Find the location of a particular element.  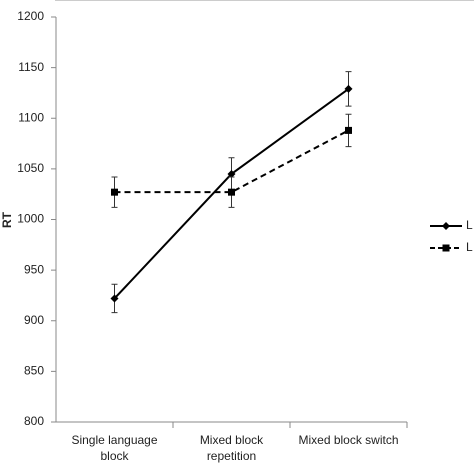

y-tick-label: 1100 is located at coordinates (31, 117).